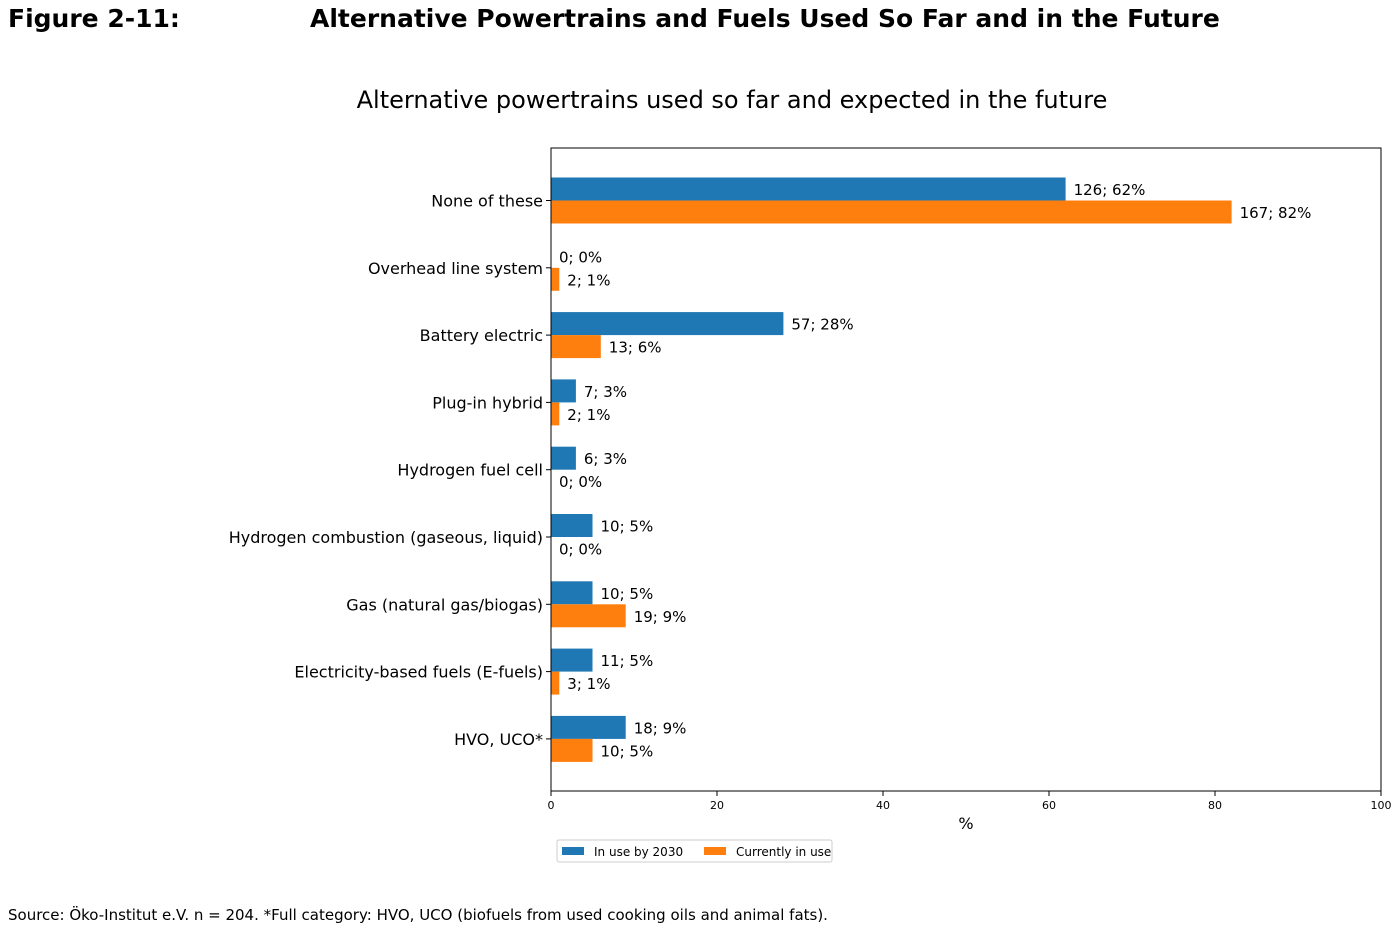  I want to click on x-axis-label: %, so click(965, 823).